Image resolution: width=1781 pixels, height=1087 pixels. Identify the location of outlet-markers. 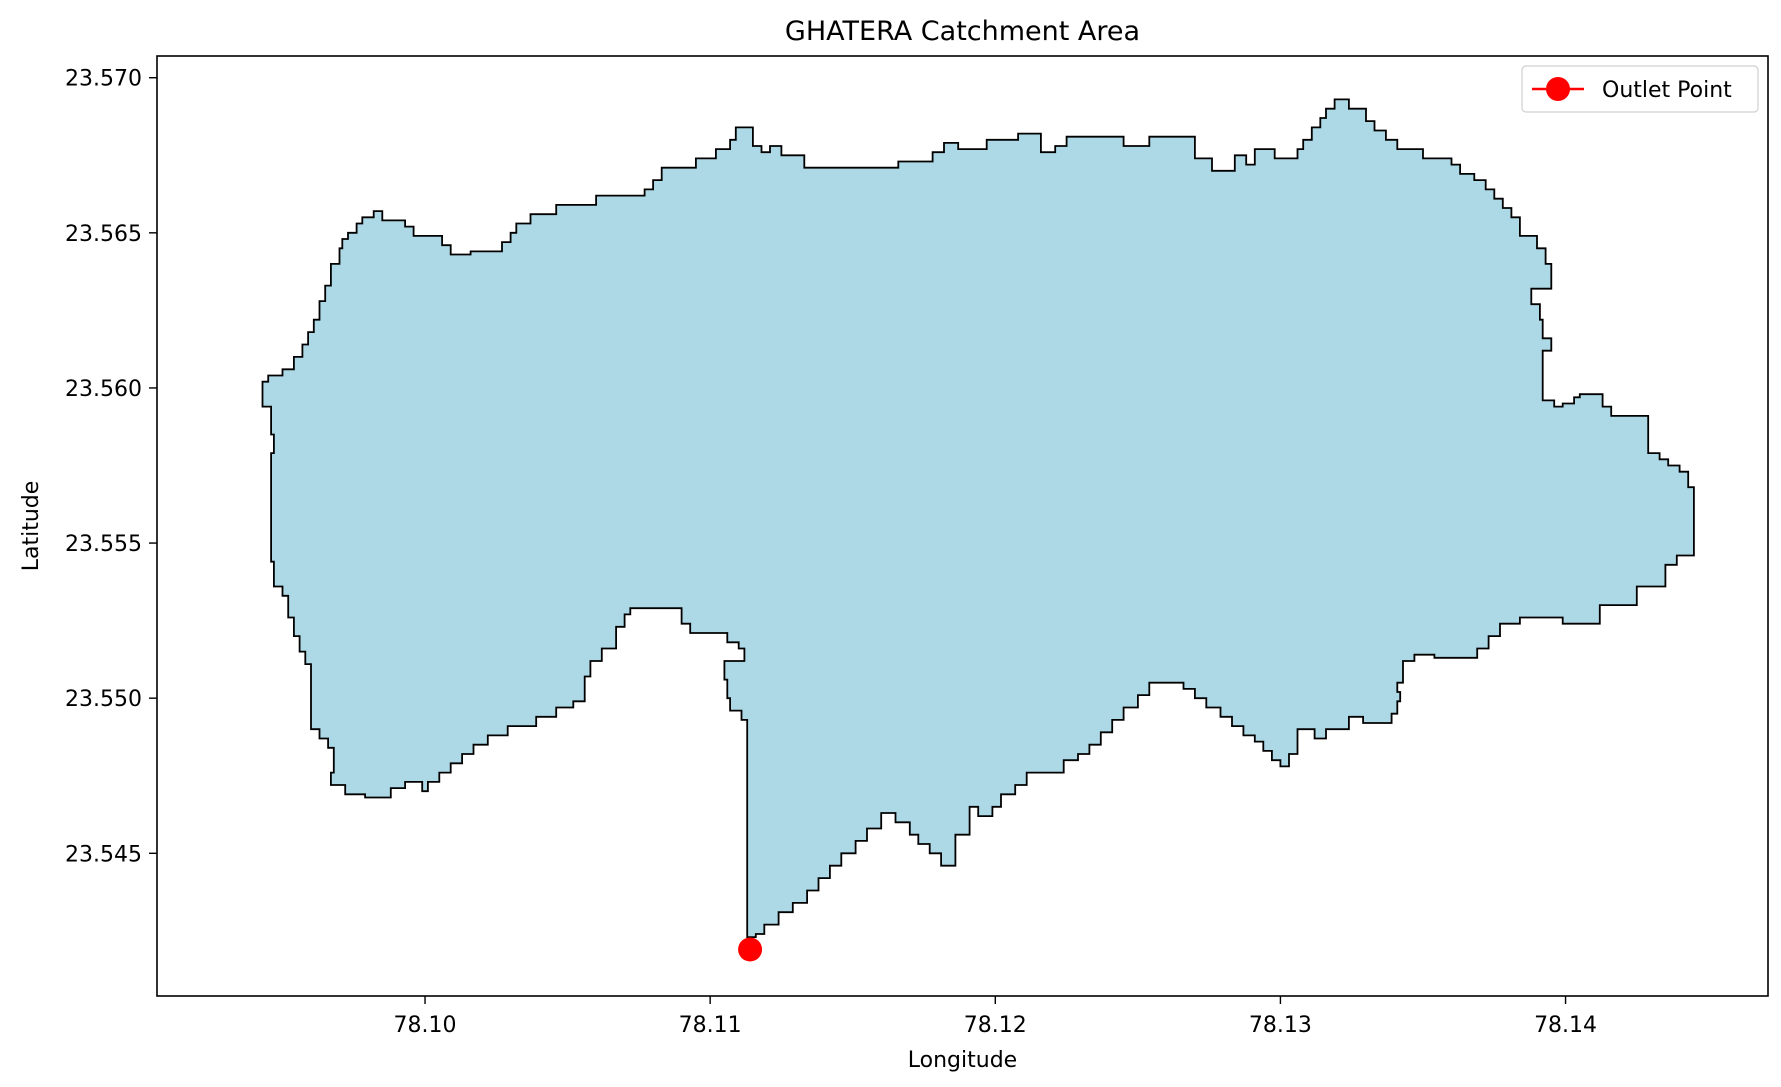
(750, 949).